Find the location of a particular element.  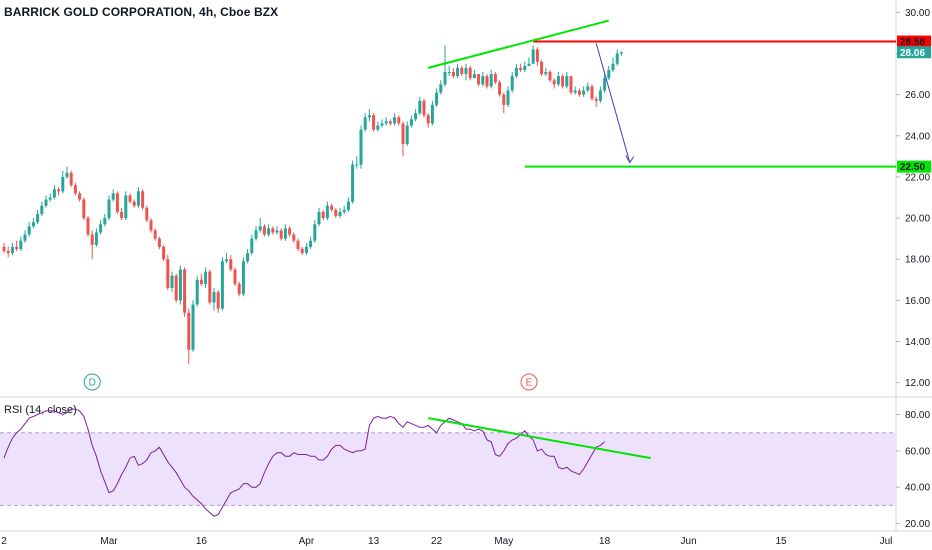

event-marker is located at coordinates (92, 382).